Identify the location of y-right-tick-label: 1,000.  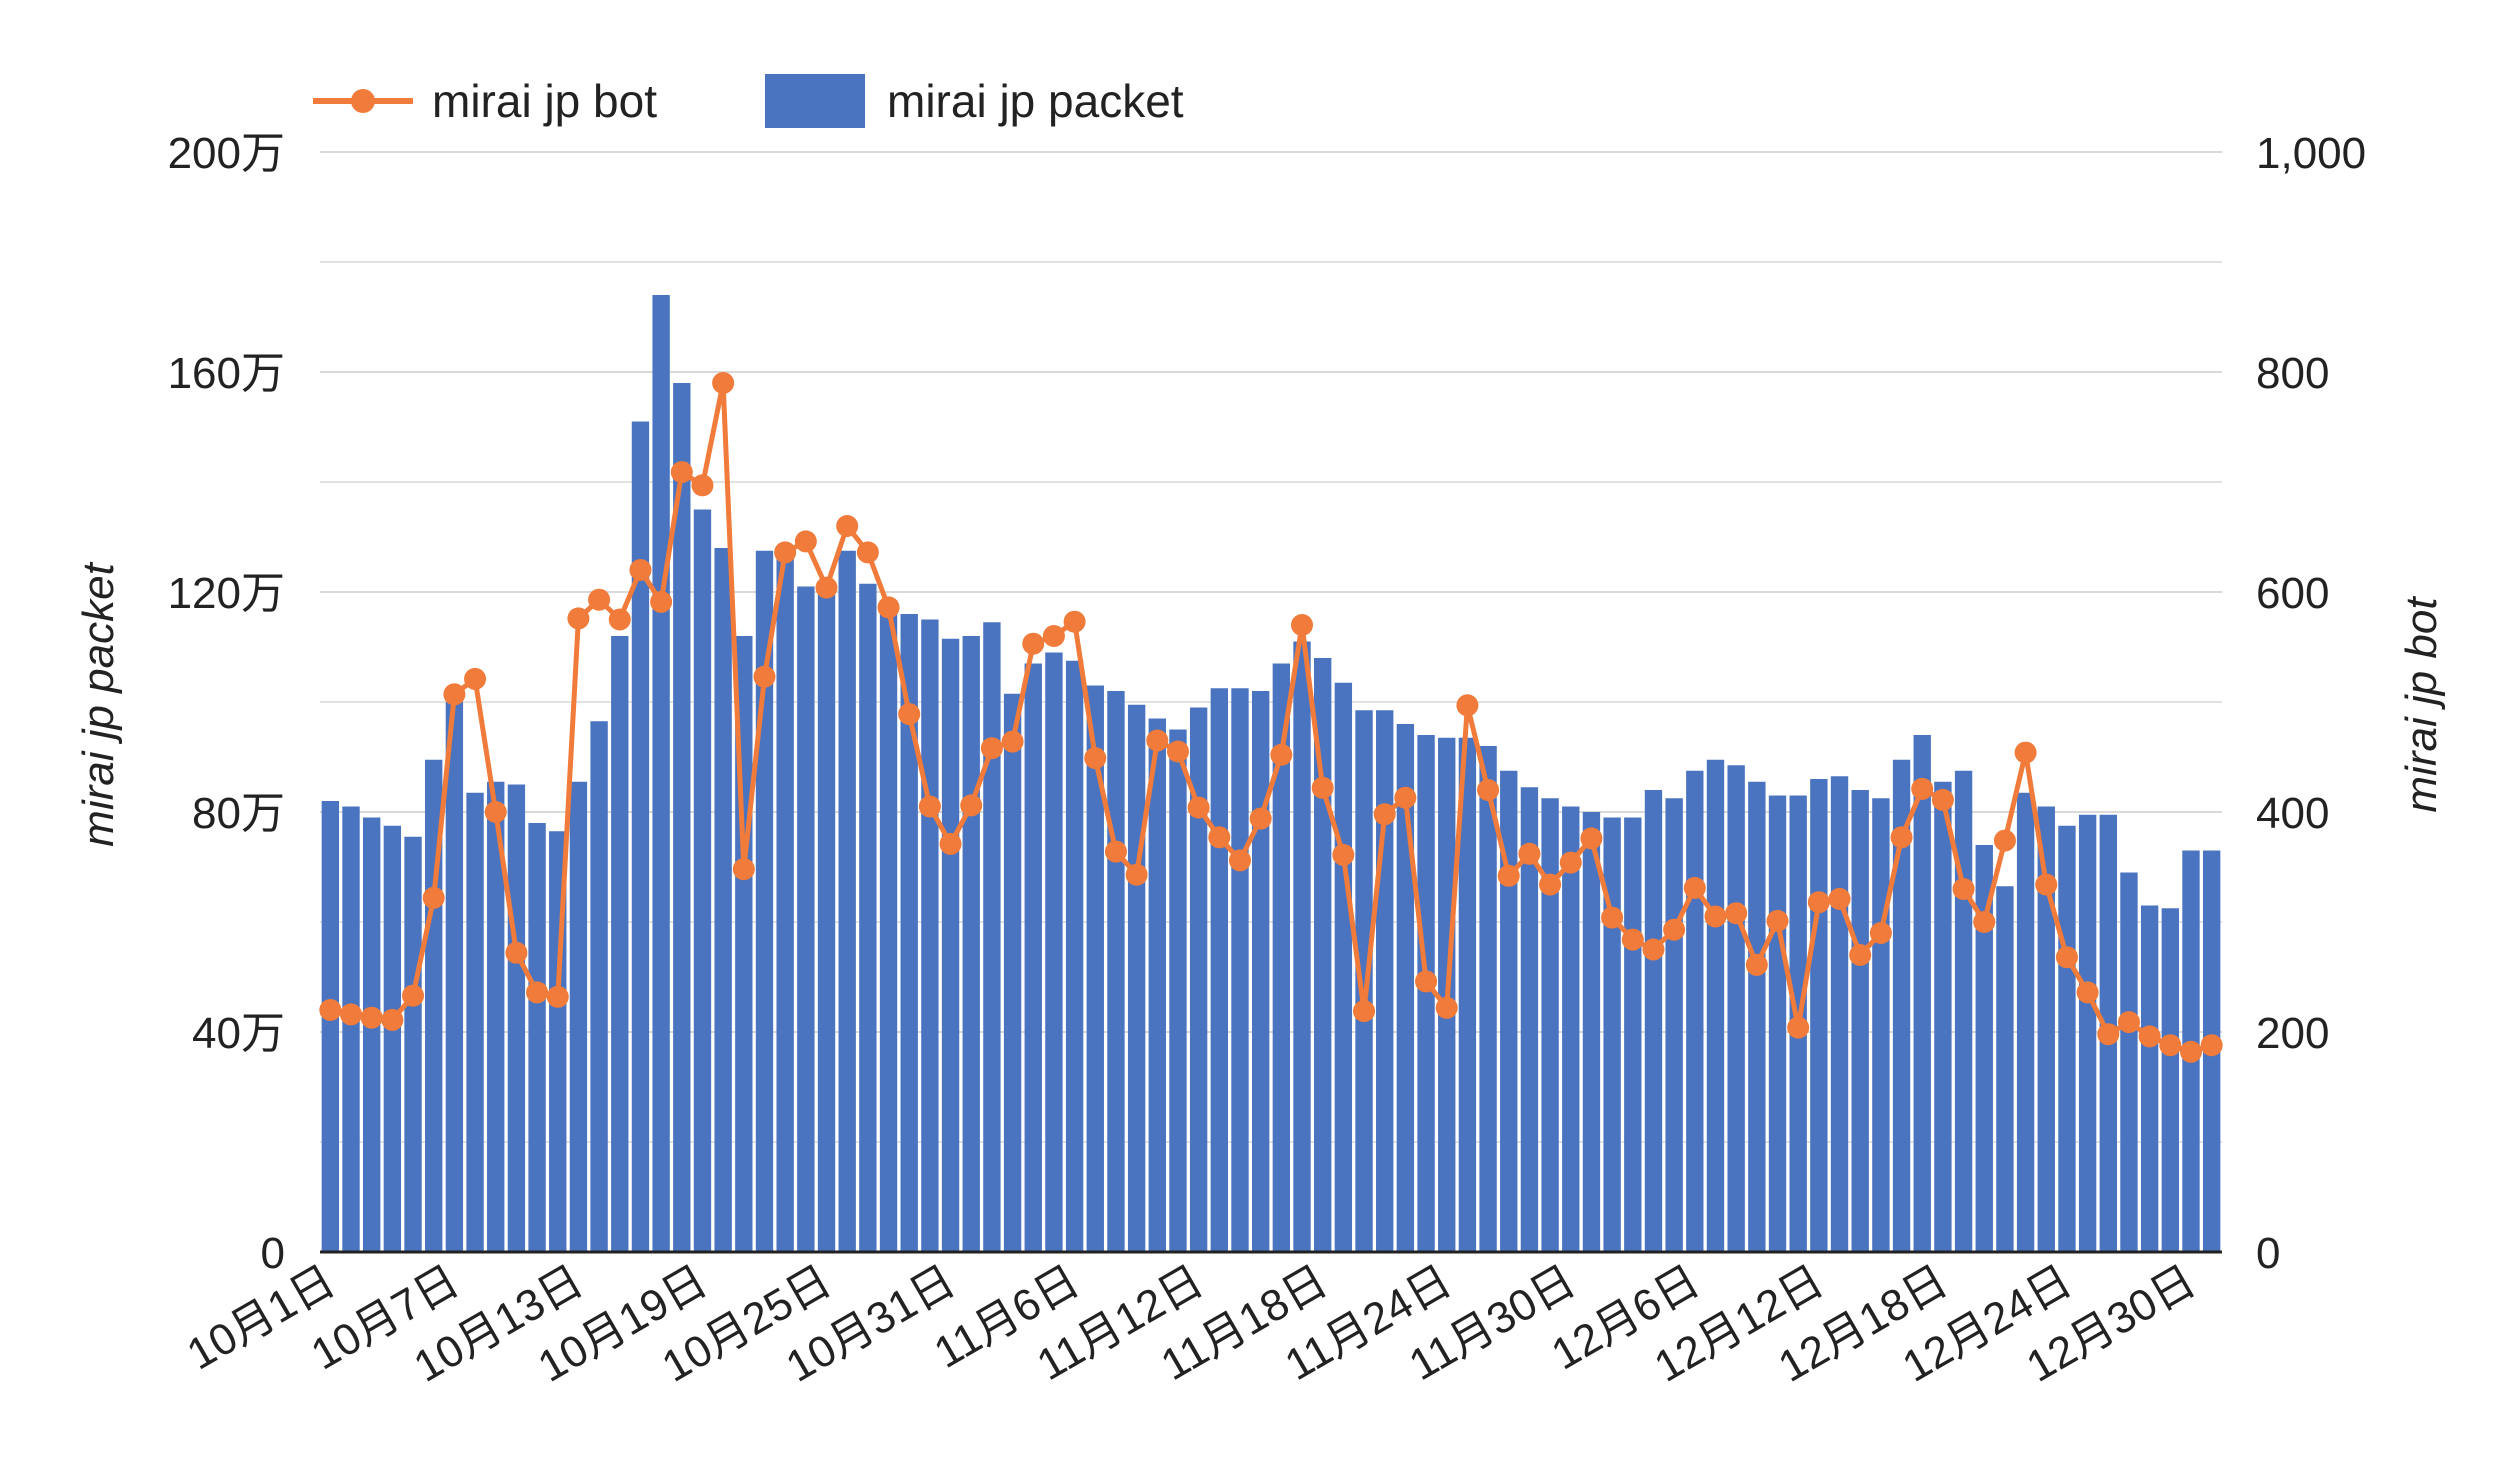
(2311, 153).